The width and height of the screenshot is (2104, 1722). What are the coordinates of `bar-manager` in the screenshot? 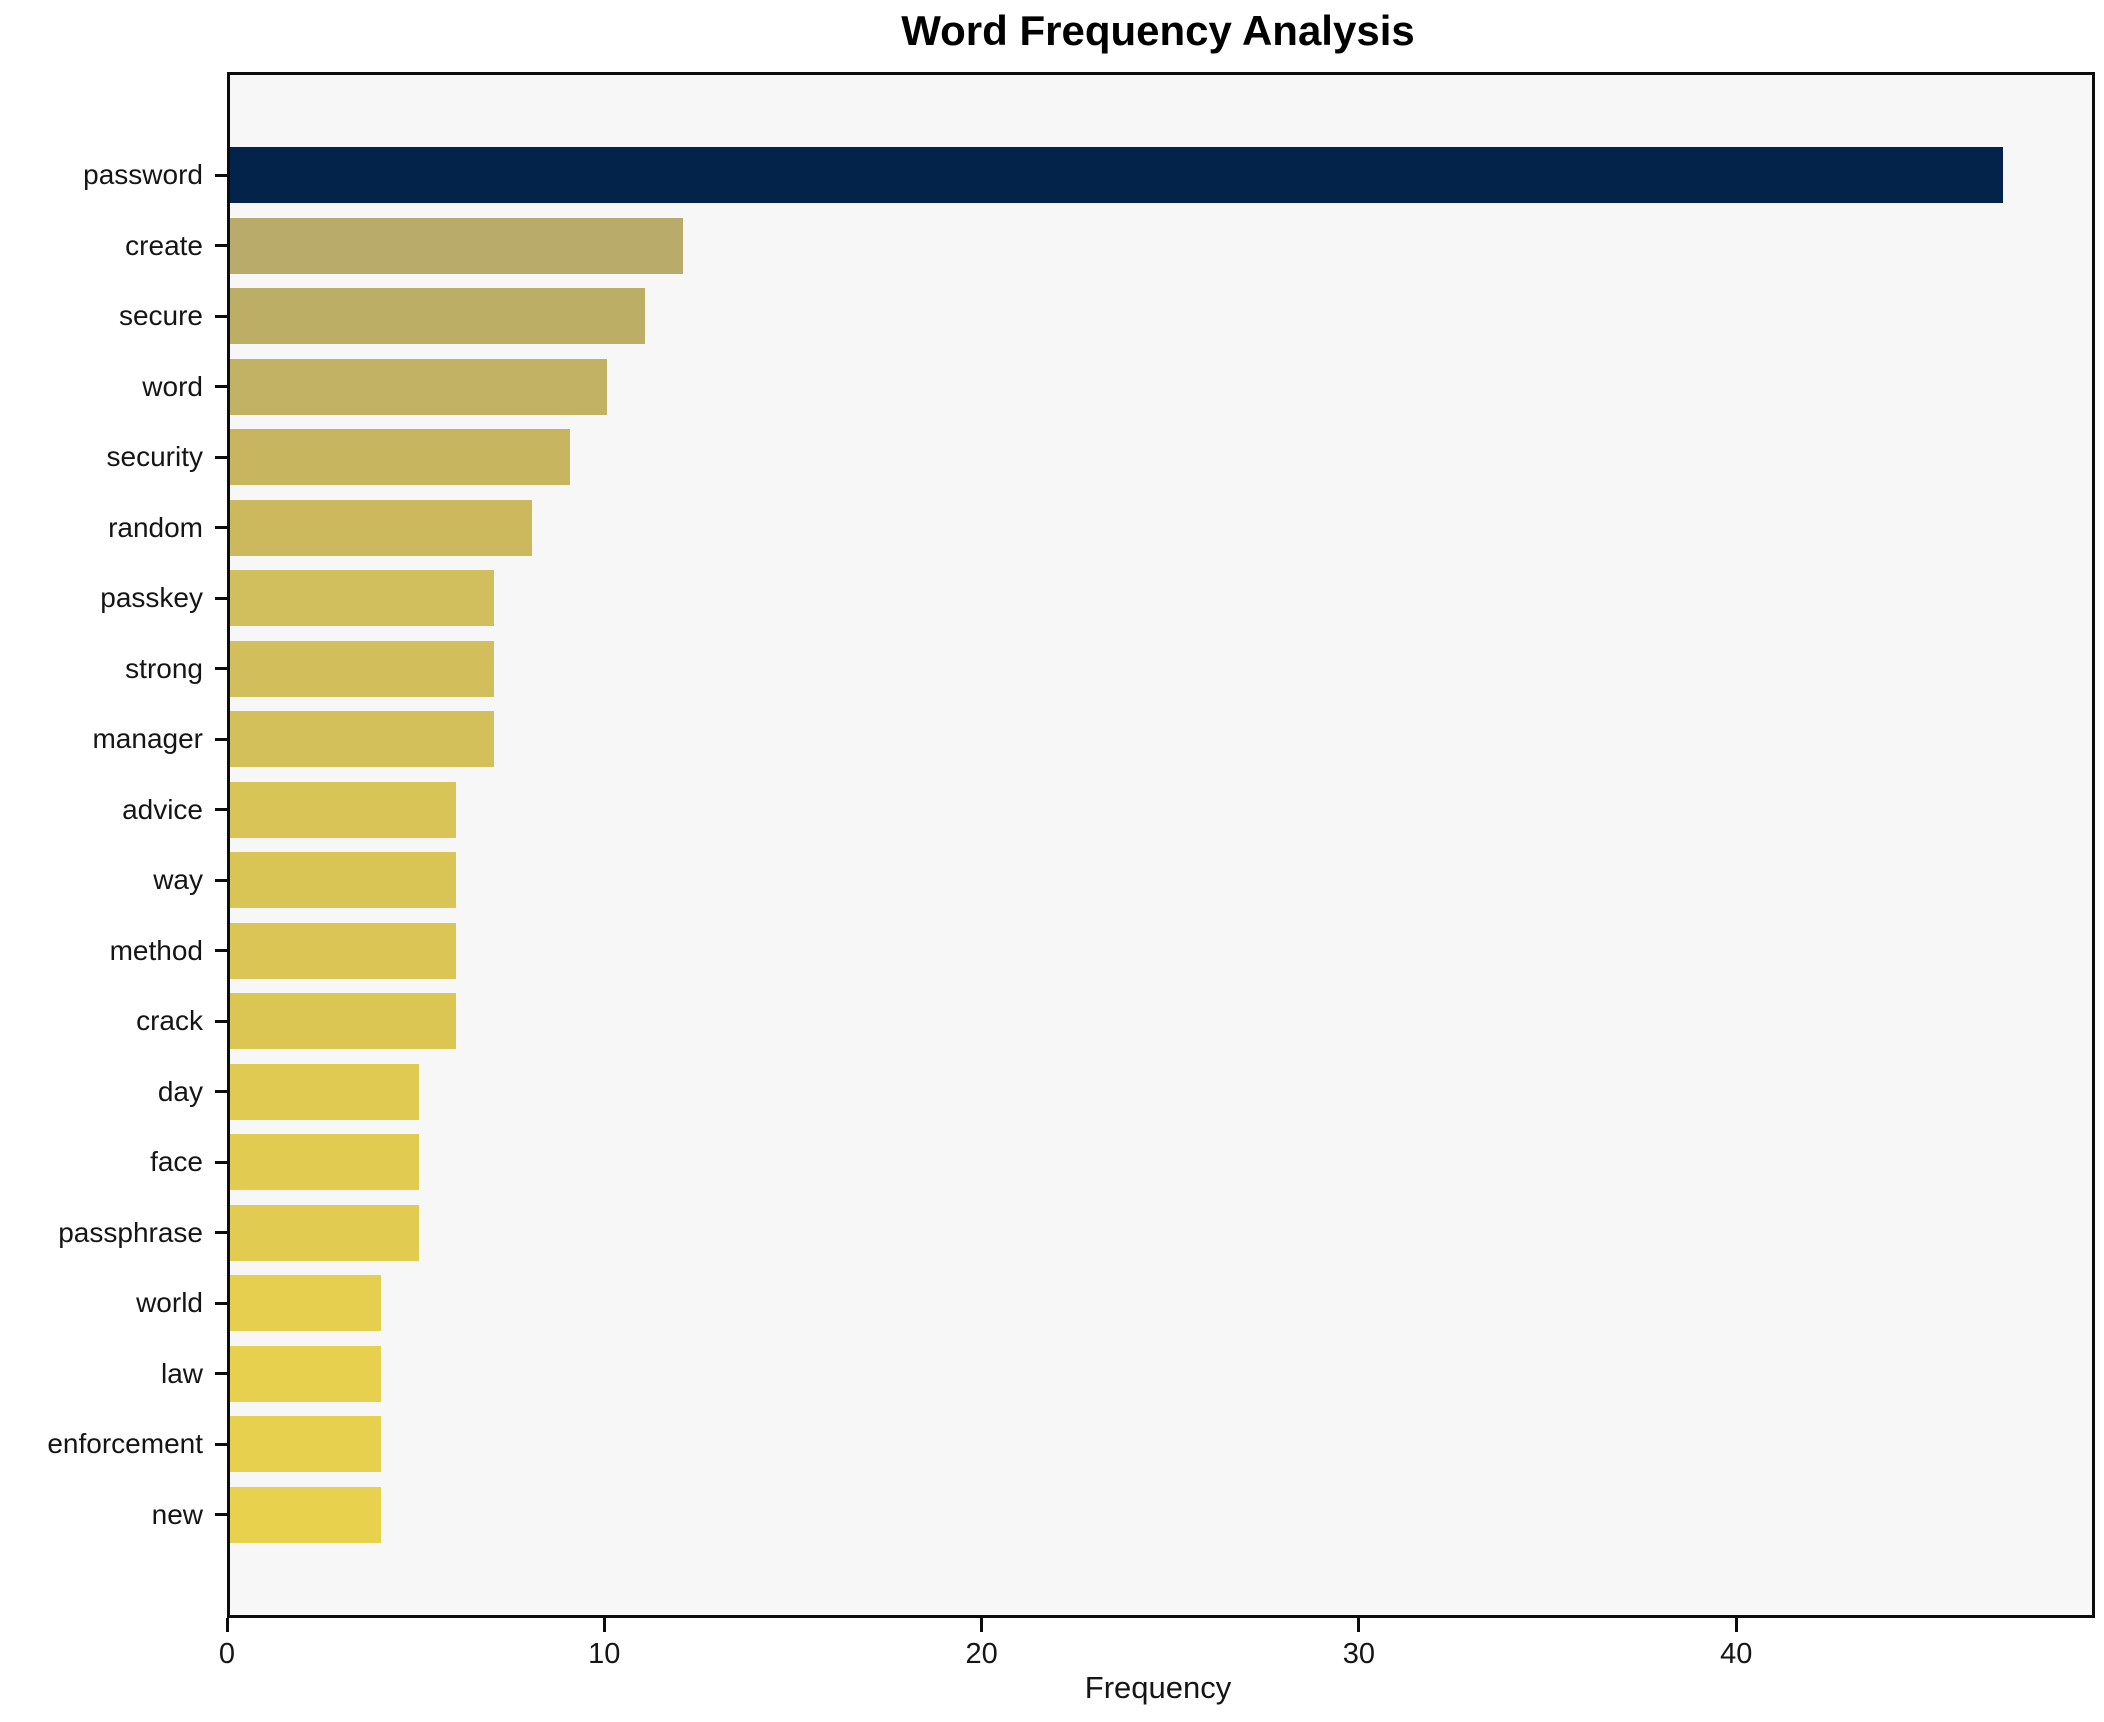 It's located at (362, 739).